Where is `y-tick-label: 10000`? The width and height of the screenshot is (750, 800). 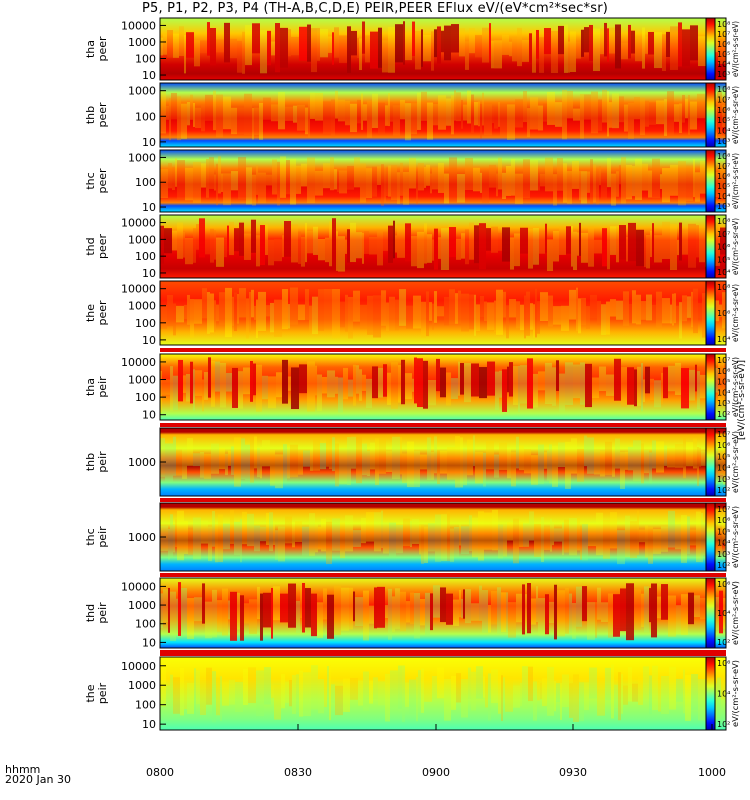 y-tick-label: 10000 is located at coordinates (138, 666).